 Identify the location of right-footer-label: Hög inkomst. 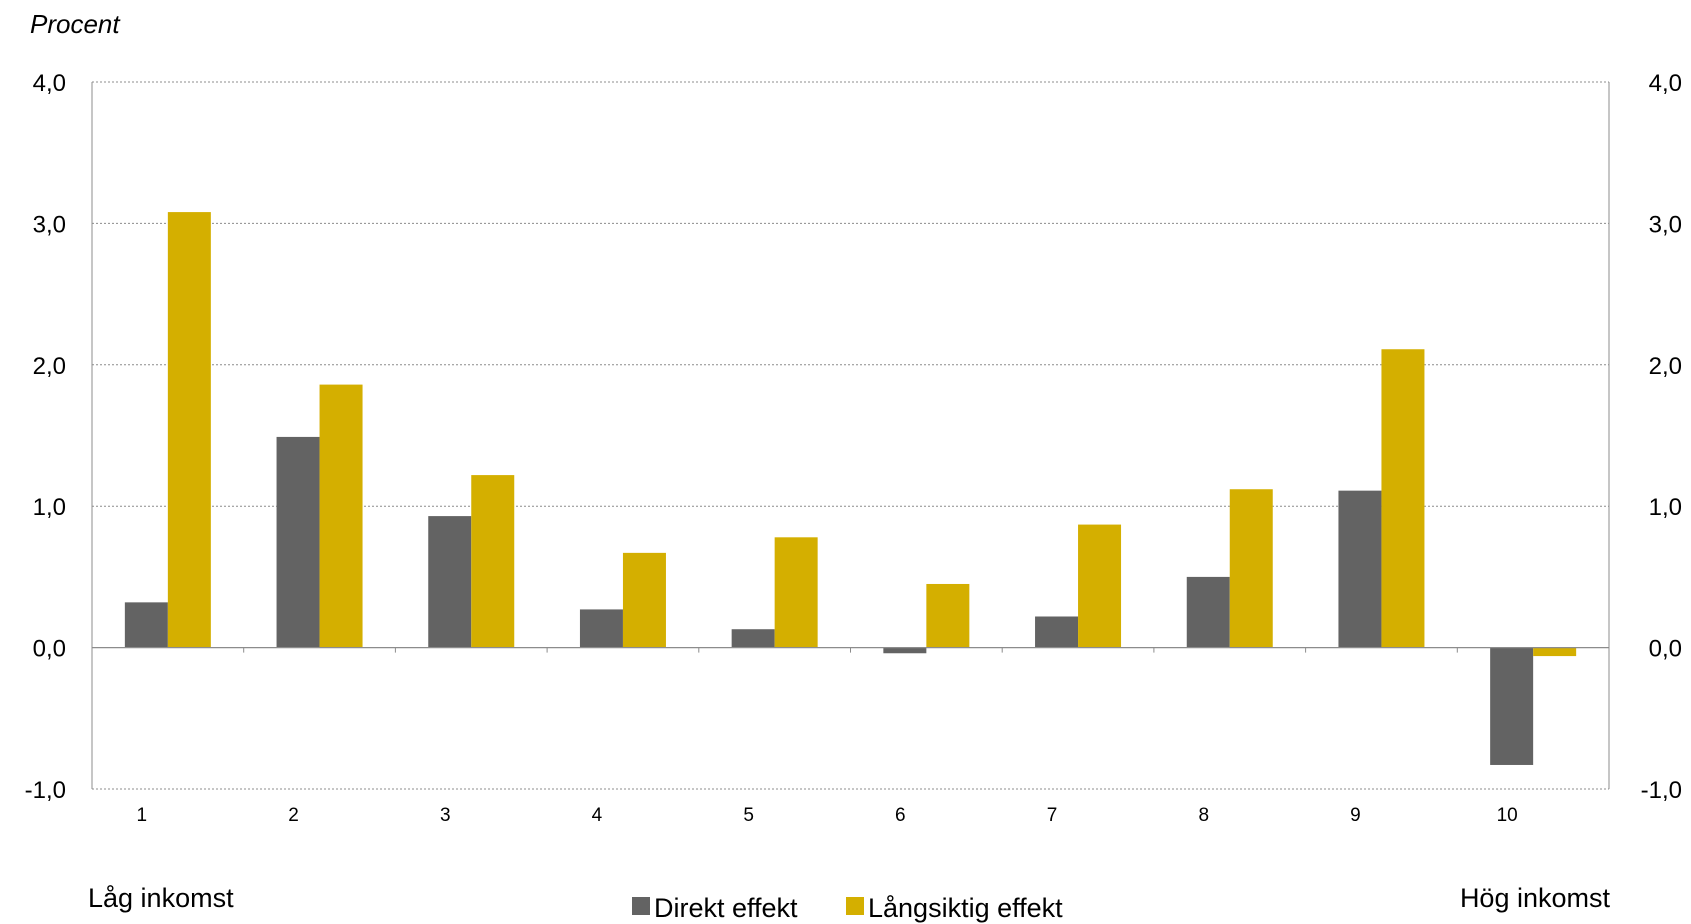
(1535, 898).